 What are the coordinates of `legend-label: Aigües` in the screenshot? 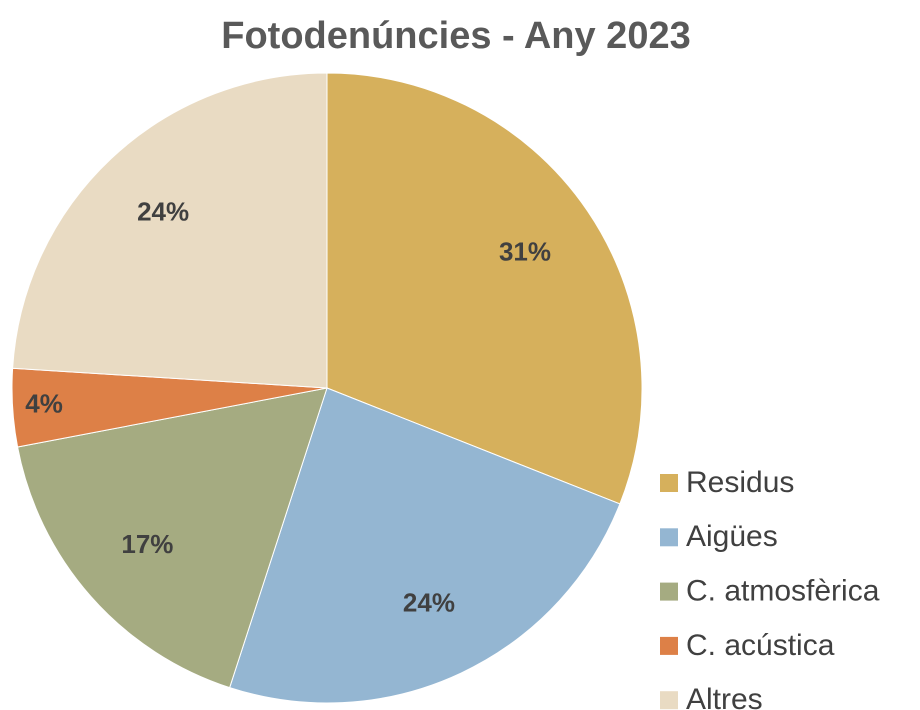 It's located at (732, 536).